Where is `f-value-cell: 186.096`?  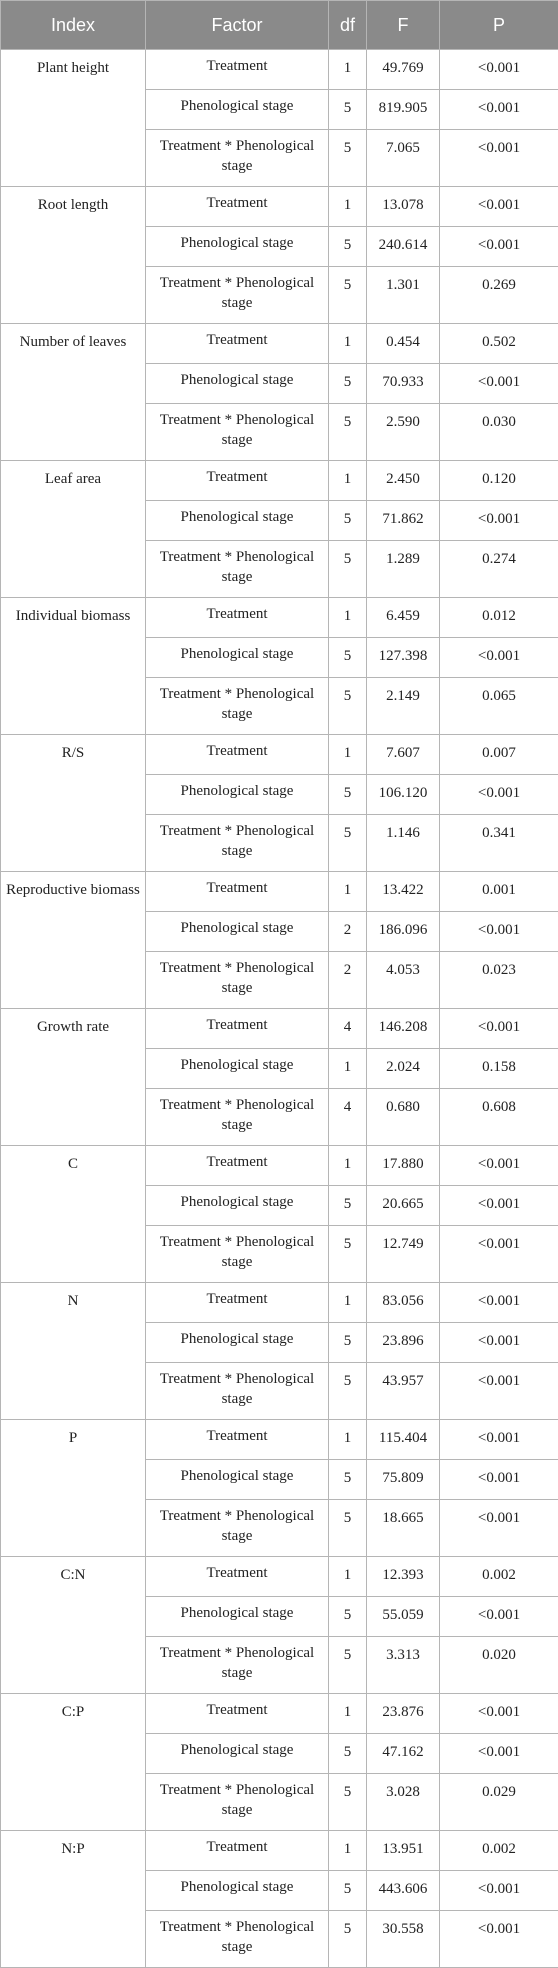
f-value-cell: 186.096 is located at coordinates (403, 932).